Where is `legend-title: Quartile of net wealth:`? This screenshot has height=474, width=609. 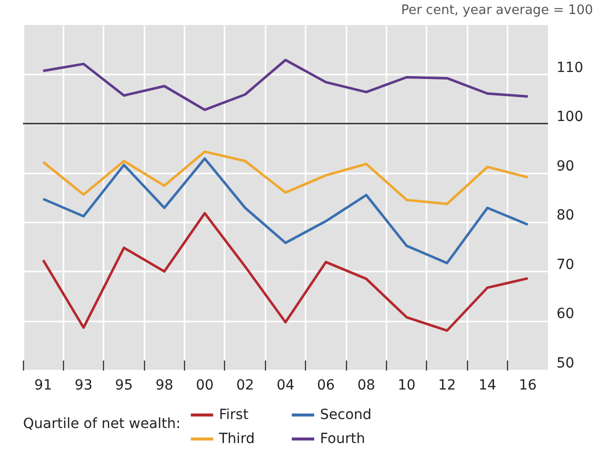 legend-title: Quartile of net wealth: is located at coordinates (102, 424).